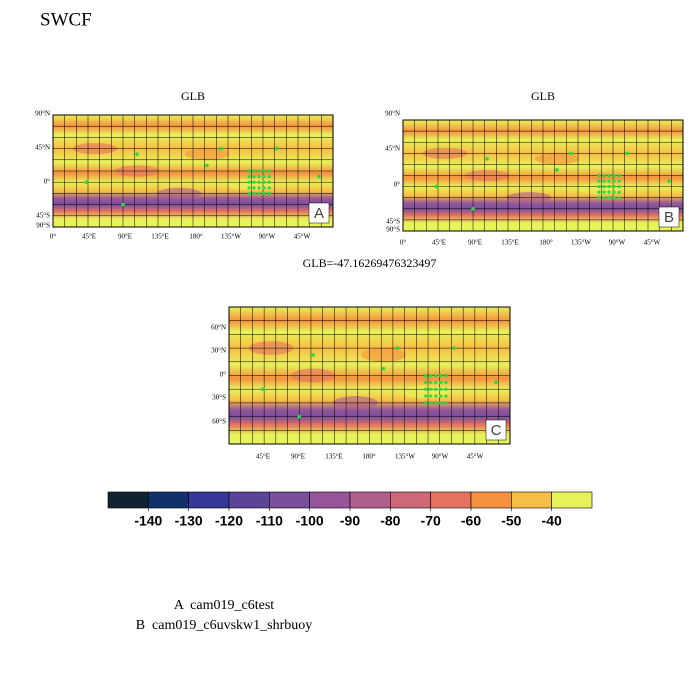 The height and width of the screenshot is (700, 700). What do you see at coordinates (193, 96) in the screenshot?
I see `panel-title: GLB` at bounding box center [193, 96].